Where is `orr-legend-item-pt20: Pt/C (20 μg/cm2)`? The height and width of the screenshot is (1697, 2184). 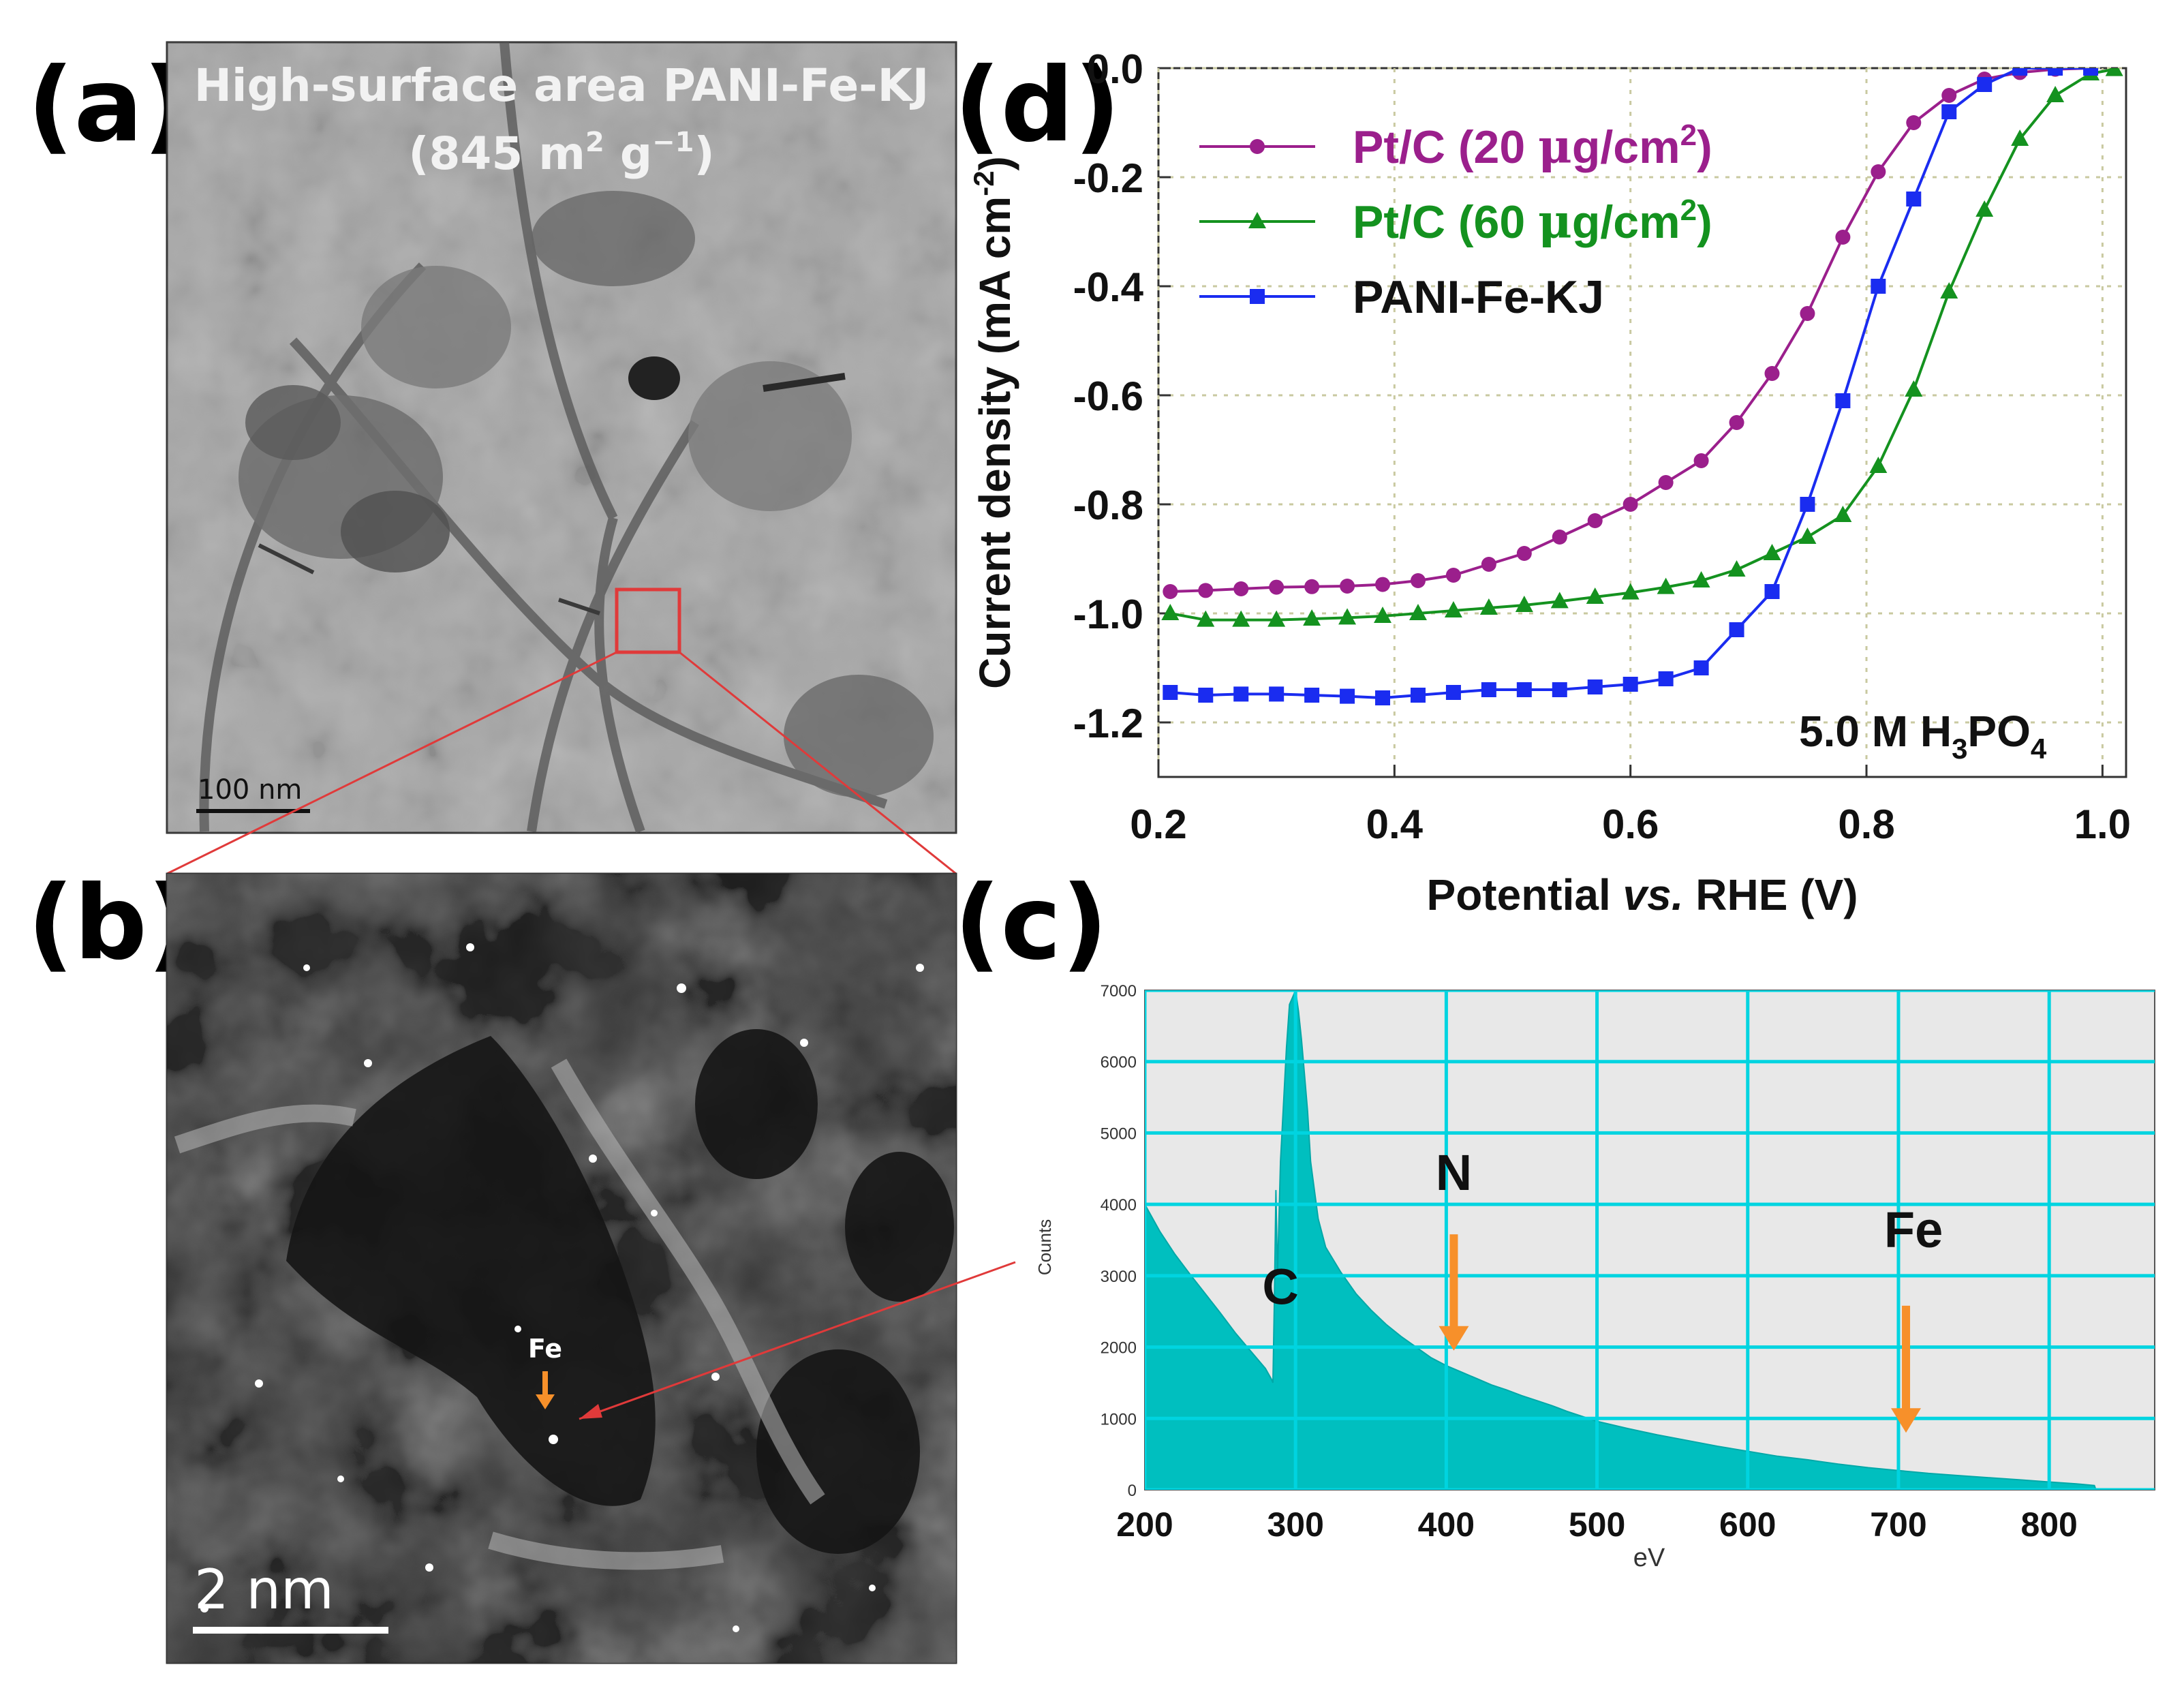 orr-legend-item-pt20: Pt/C (20 μg/cm2) is located at coordinates (1455, 146).